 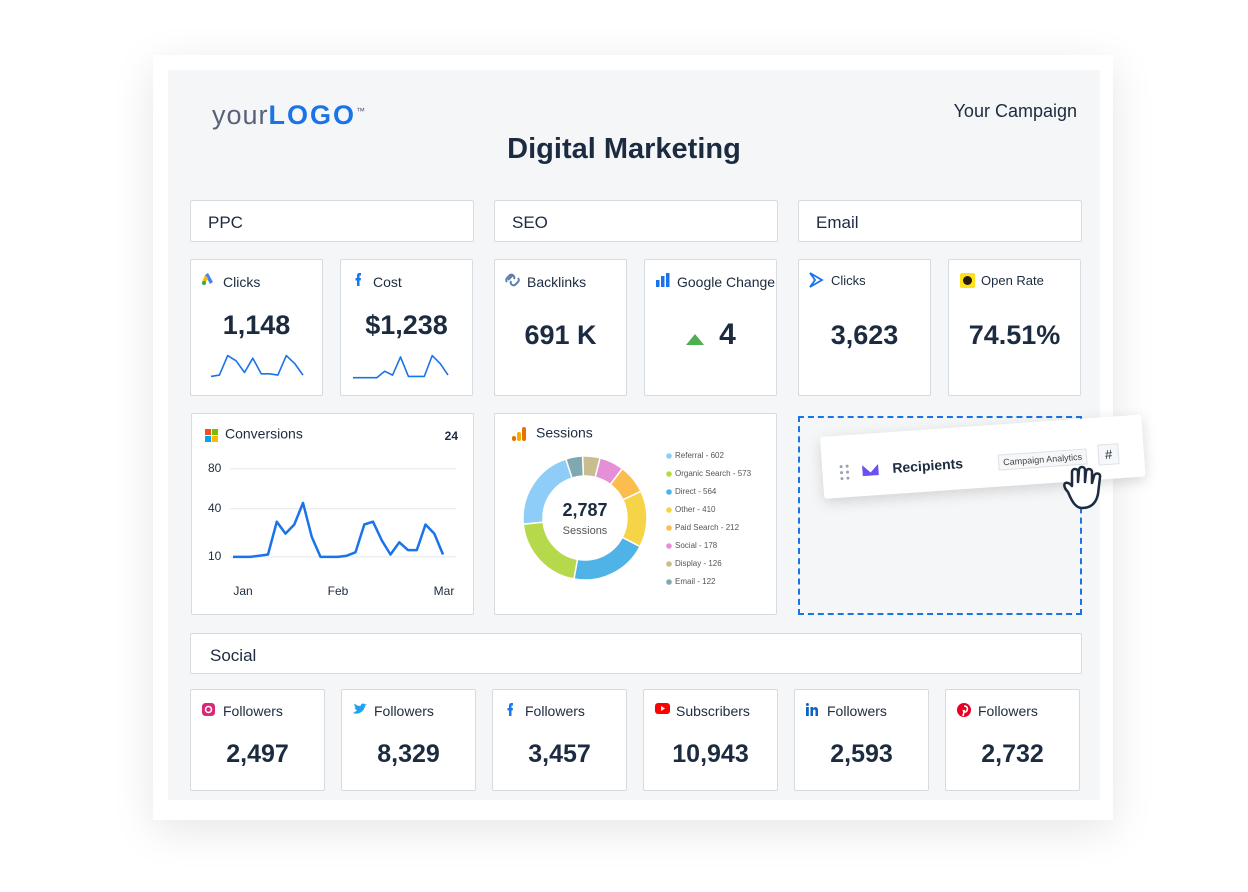 What do you see at coordinates (1012, 280) in the screenshot?
I see `metric-label: Open Rate` at bounding box center [1012, 280].